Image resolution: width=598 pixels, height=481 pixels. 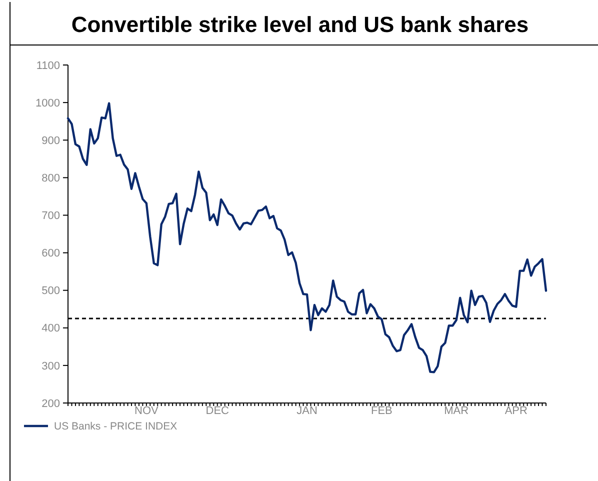 What do you see at coordinates (218, 411) in the screenshot?
I see `x-tick-label: DEC` at bounding box center [218, 411].